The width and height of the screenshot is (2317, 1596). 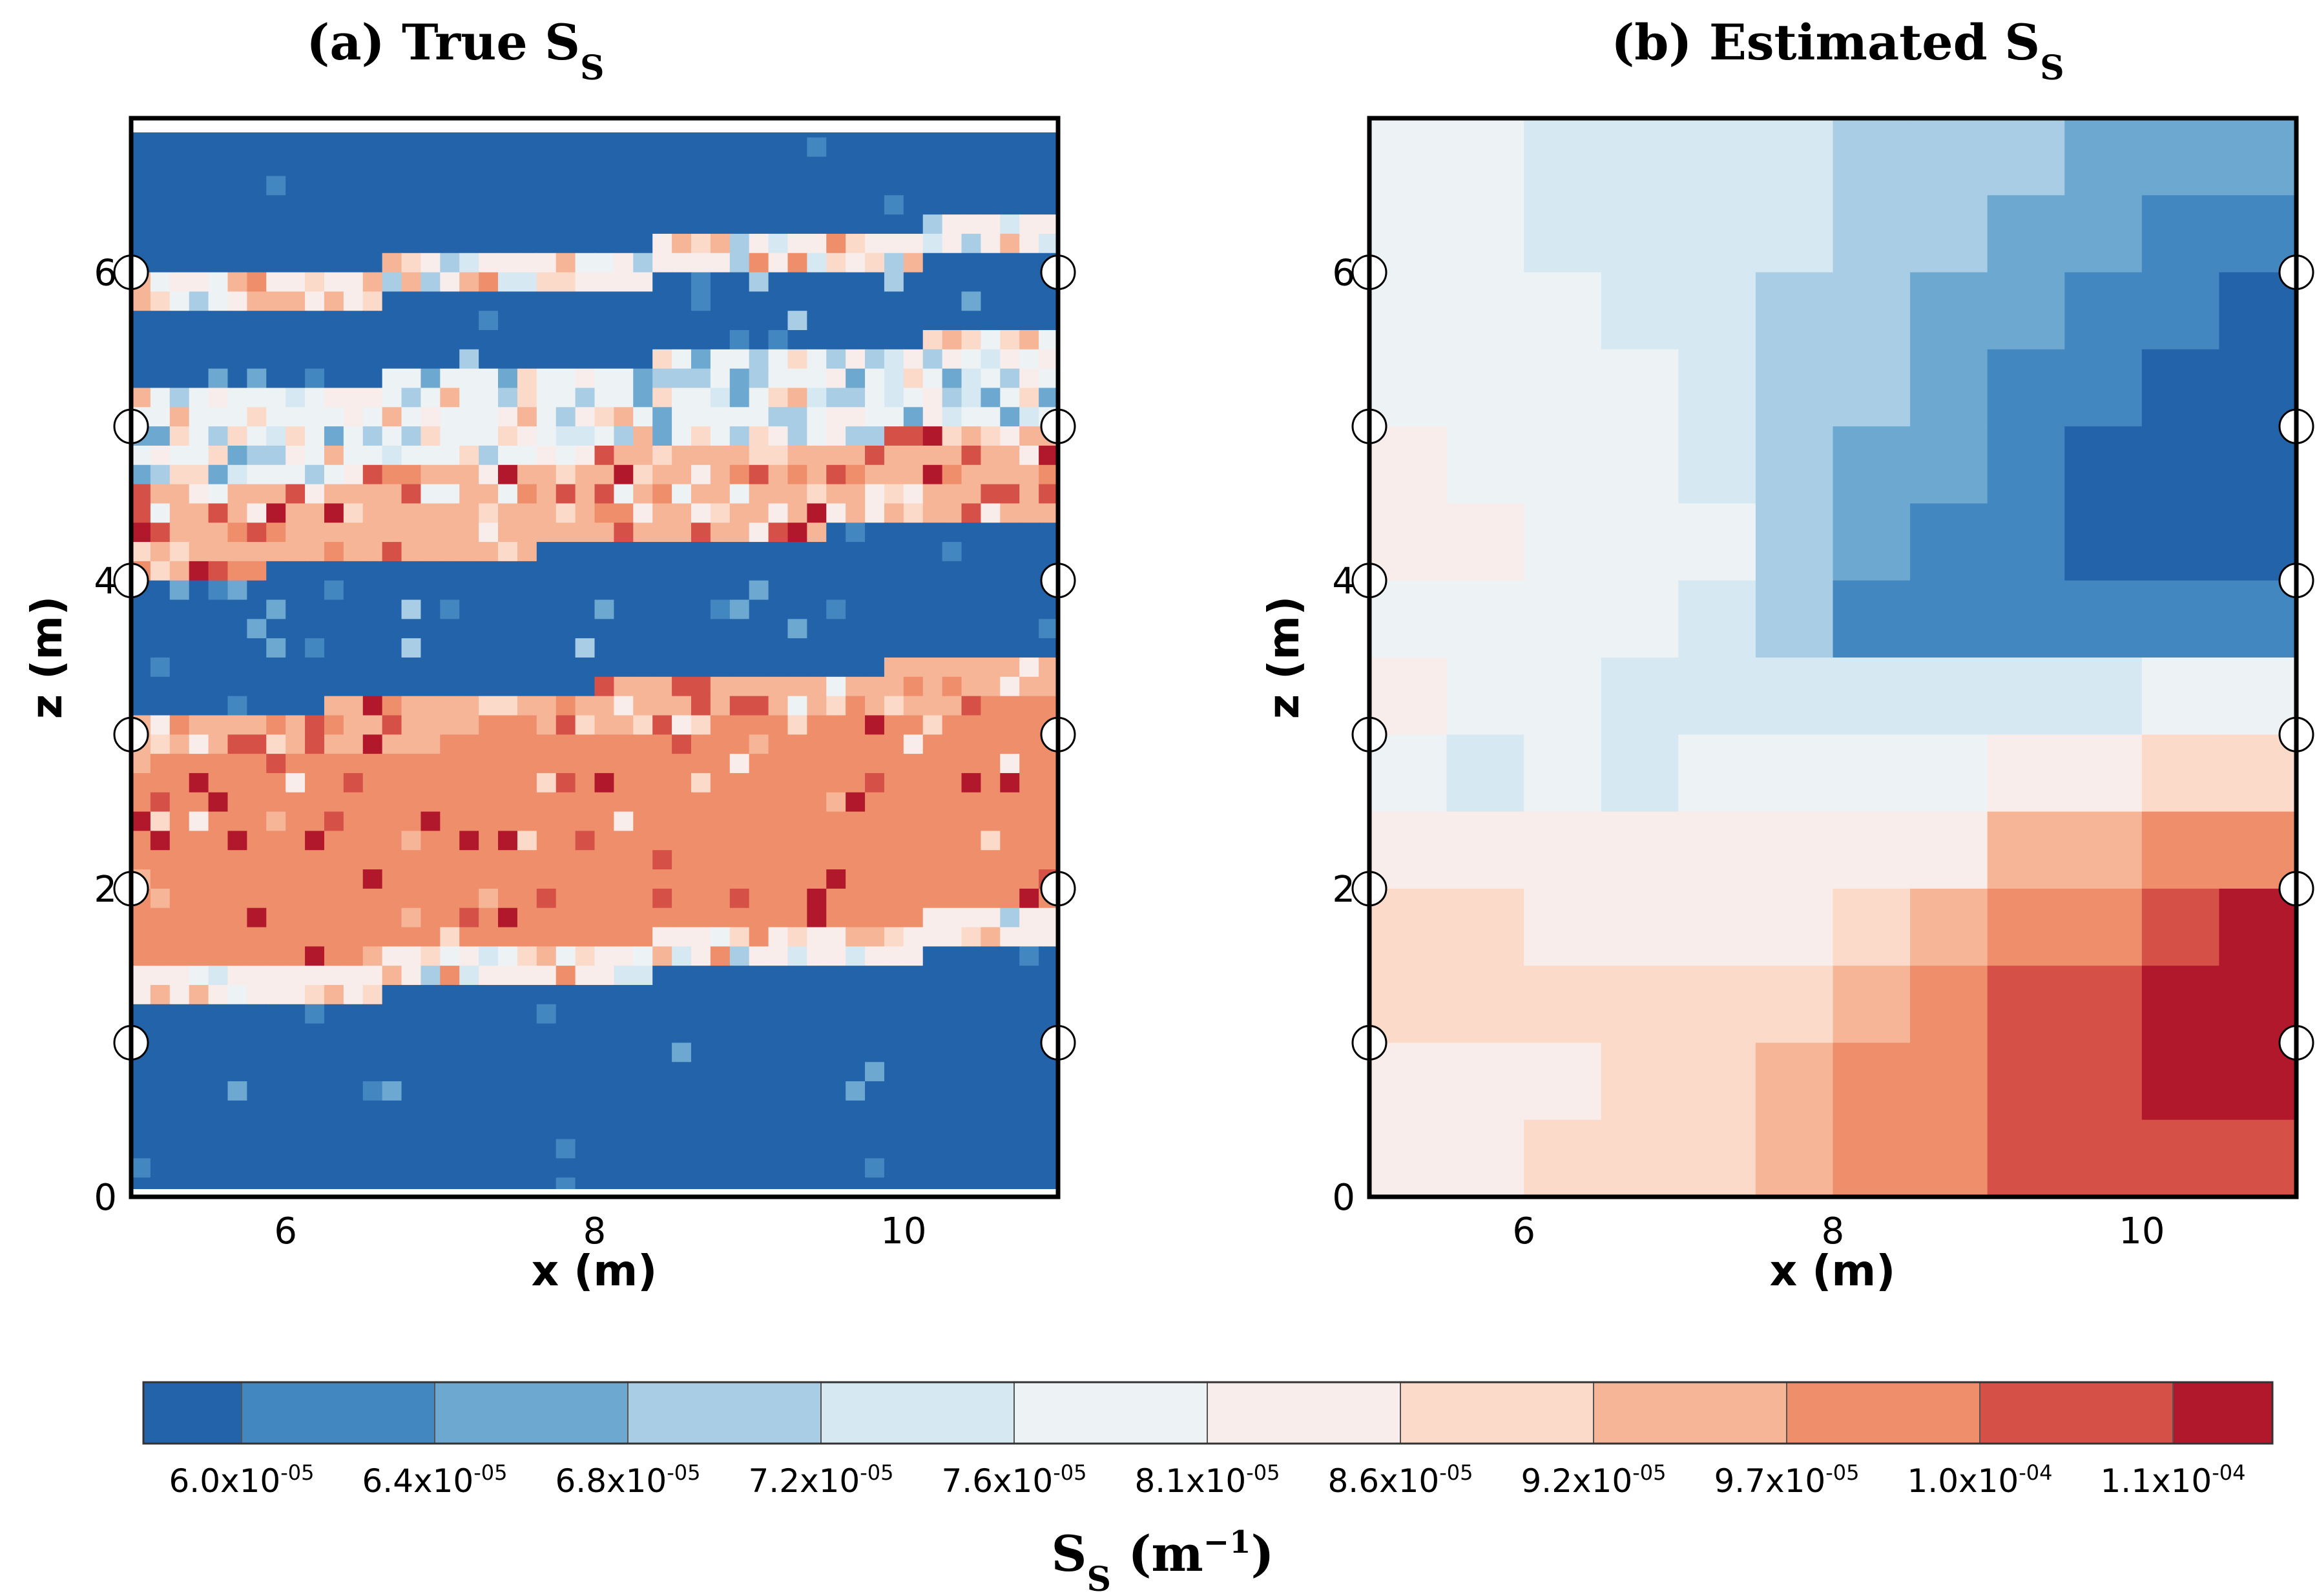 What do you see at coordinates (1980, 1480) in the screenshot?
I see `colorbar-tick-label: 1.0x10-04` at bounding box center [1980, 1480].